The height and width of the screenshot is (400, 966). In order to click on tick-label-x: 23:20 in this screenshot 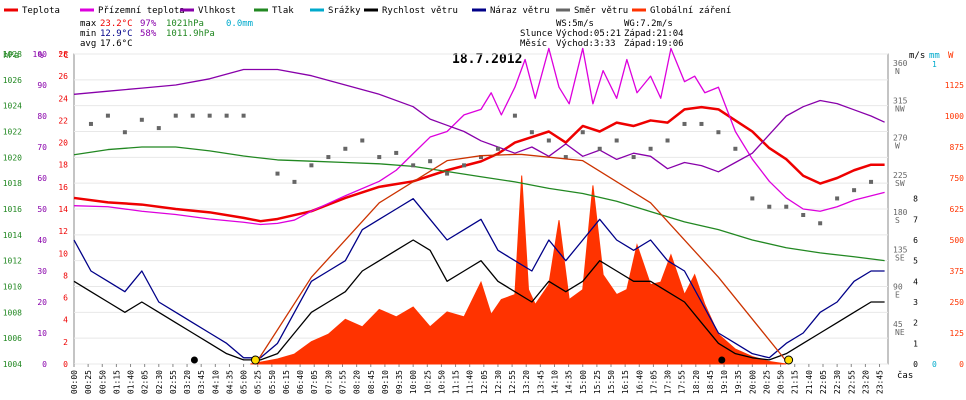, I will do `click(865, 382)`.